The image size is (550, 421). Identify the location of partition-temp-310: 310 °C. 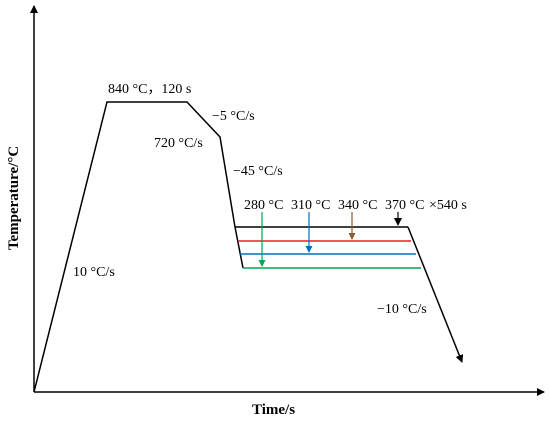
(310, 205).